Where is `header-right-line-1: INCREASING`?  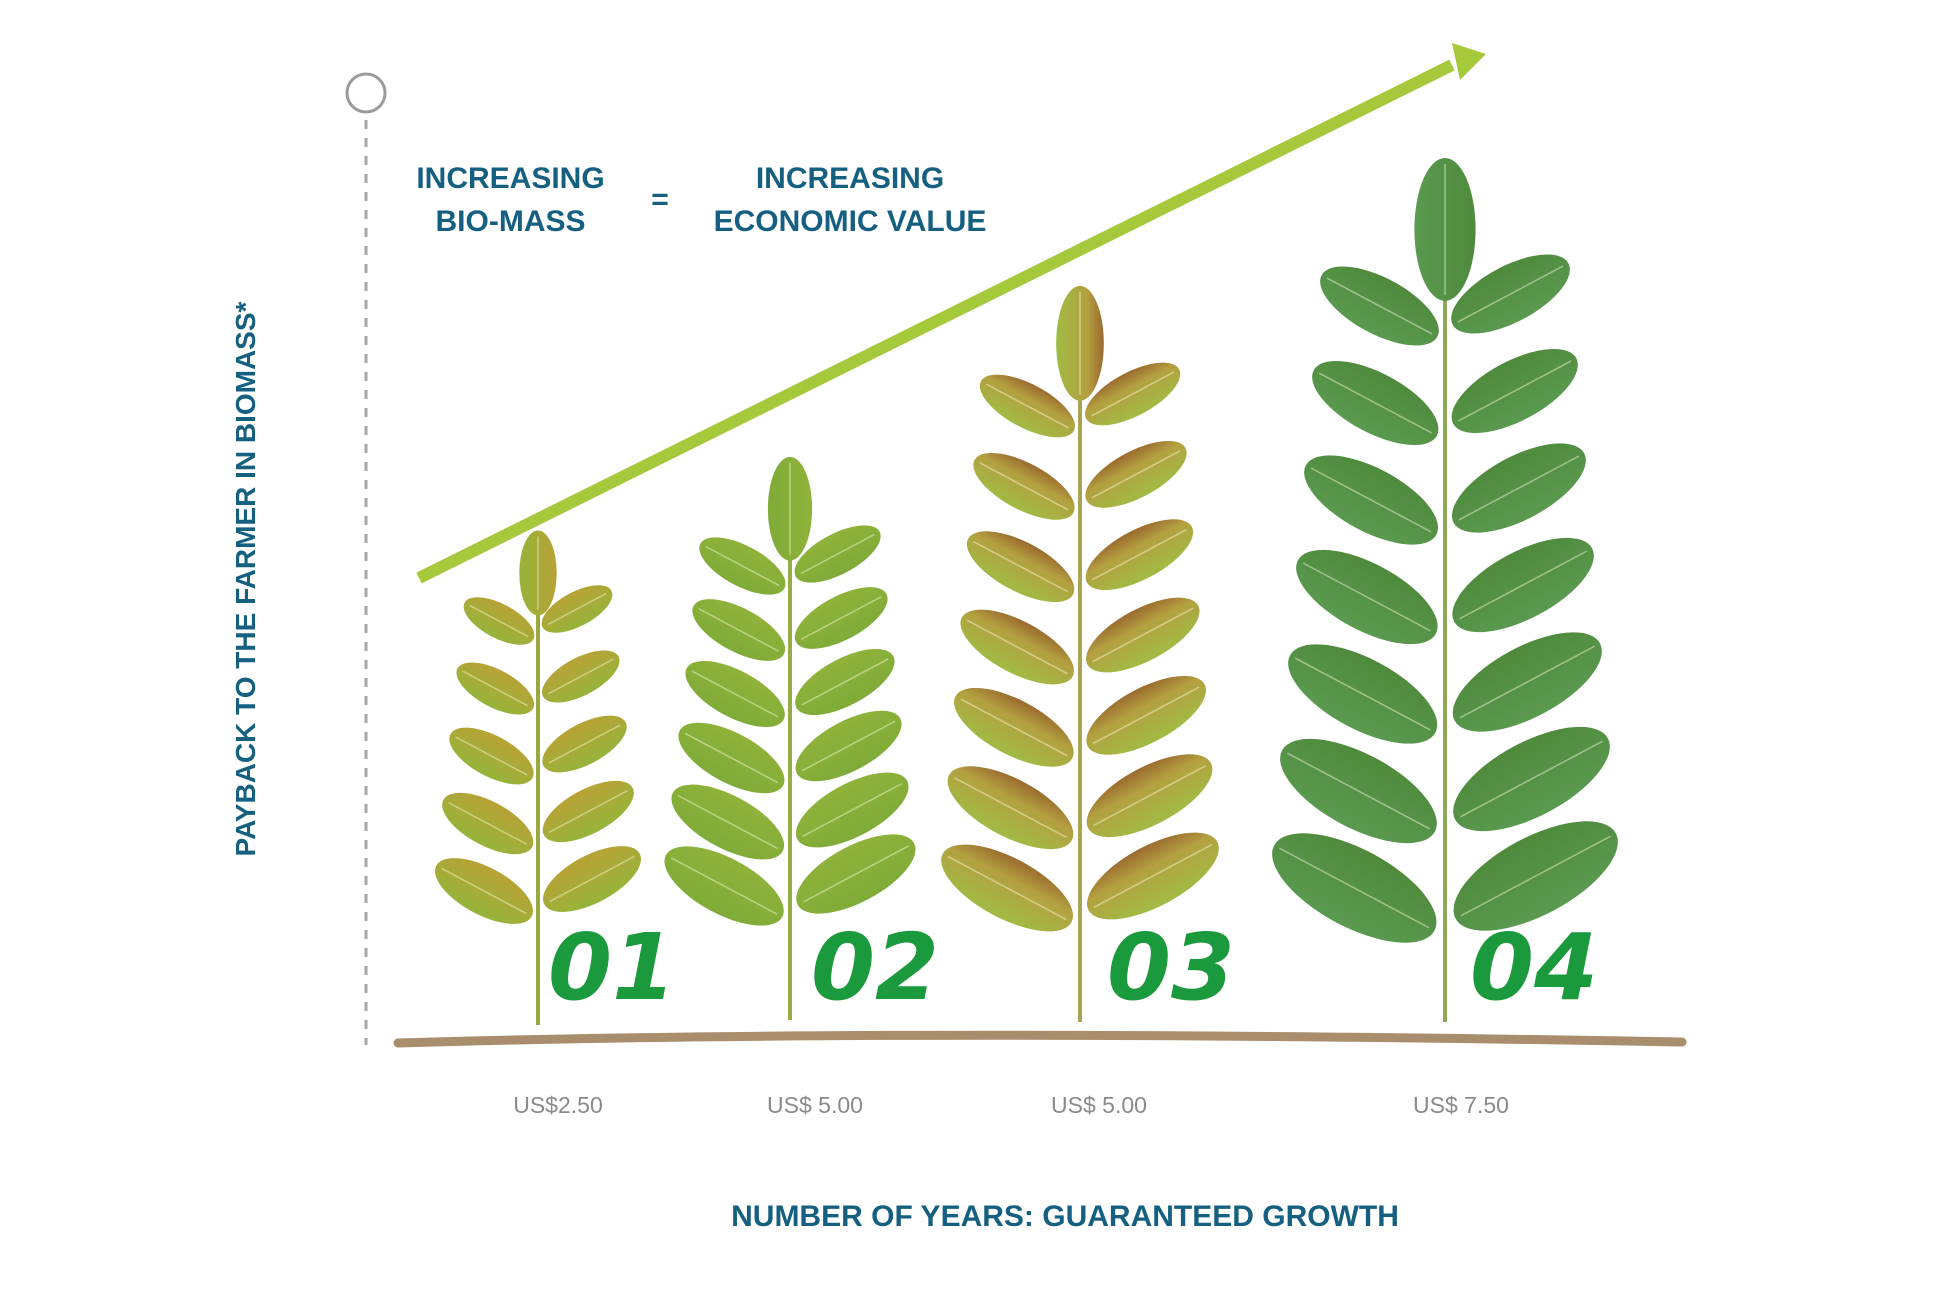
header-right-line-1: INCREASING is located at coordinates (850, 178).